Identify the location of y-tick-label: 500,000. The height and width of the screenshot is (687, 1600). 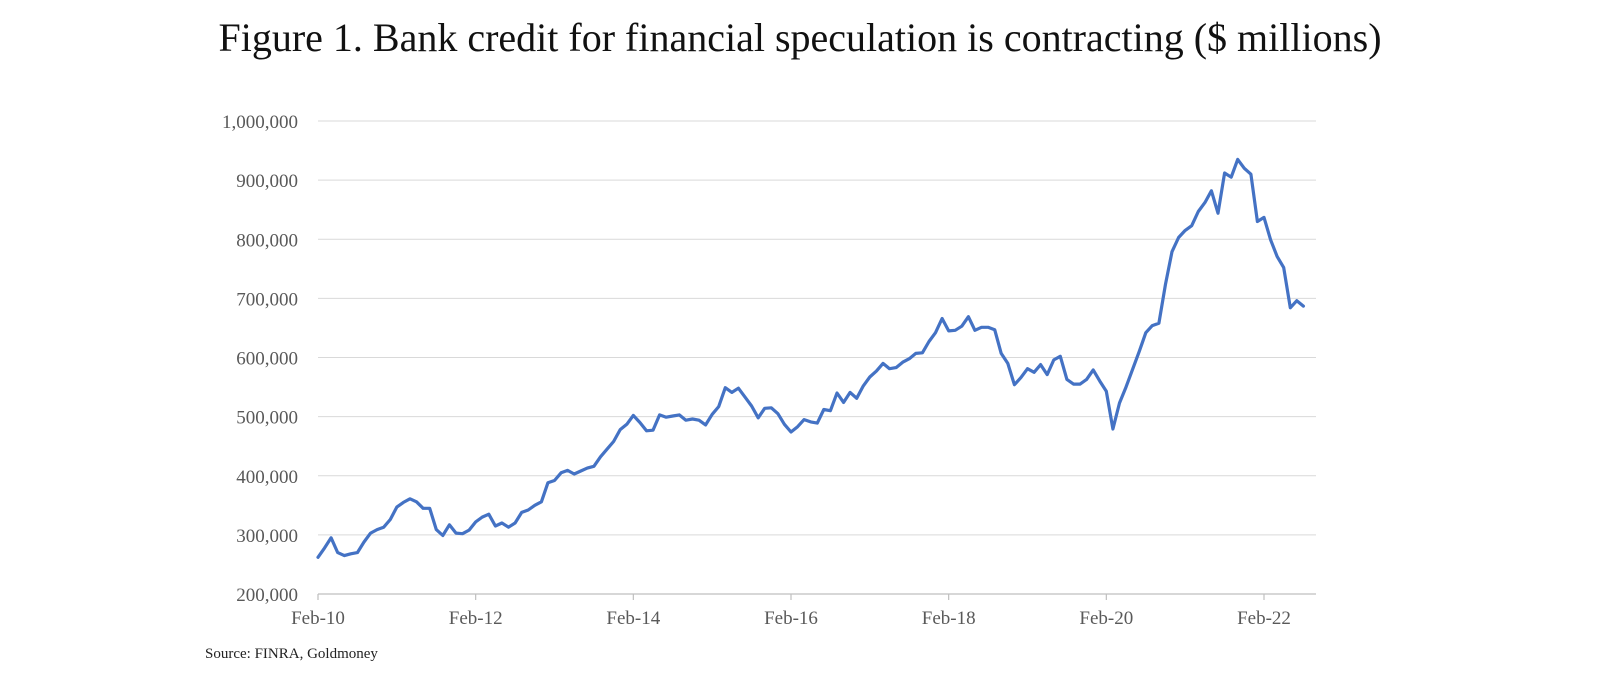
(267, 418).